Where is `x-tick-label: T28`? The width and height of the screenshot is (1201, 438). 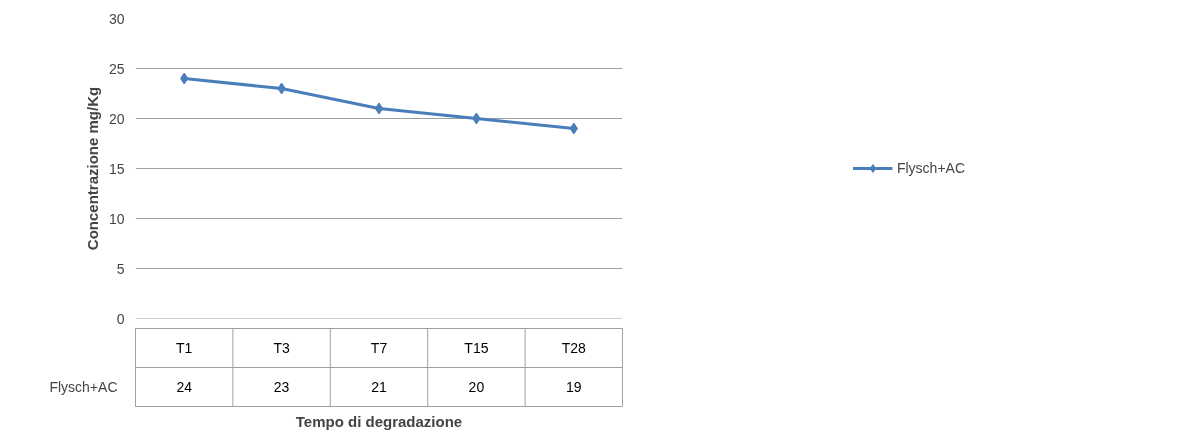
x-tick-label: T28 is located at coordinates (574, 348).